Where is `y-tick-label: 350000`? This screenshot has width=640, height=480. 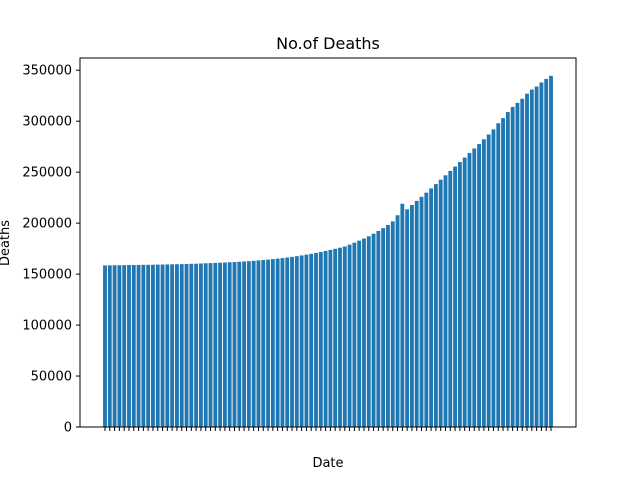
y-tick-label: 350000 is located at coordinates (47, 71).